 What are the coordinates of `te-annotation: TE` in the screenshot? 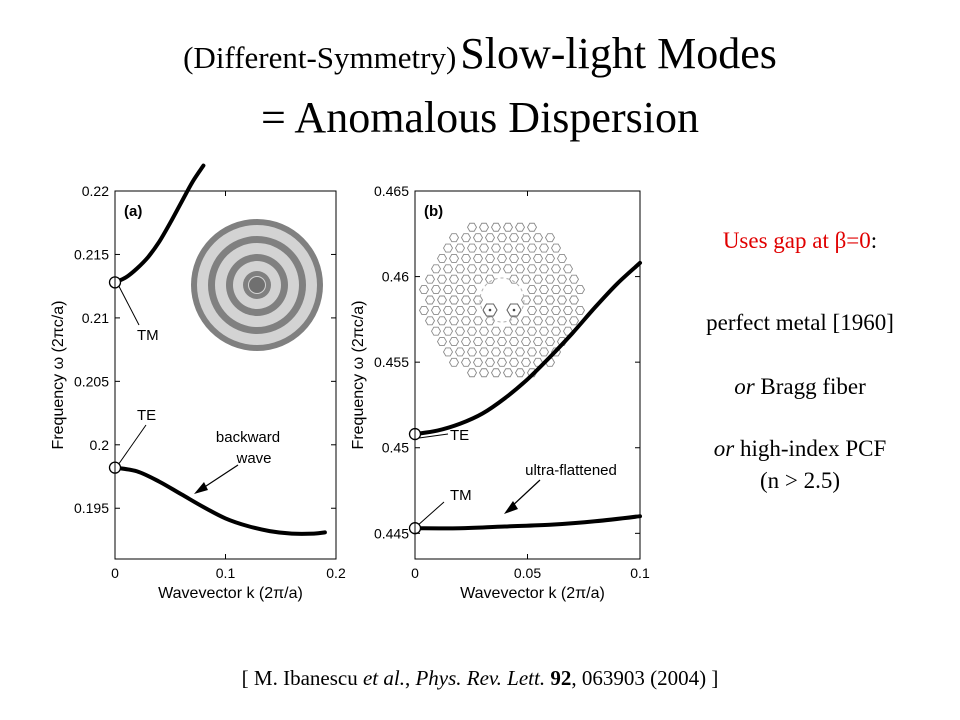 It's located at (459, 435).